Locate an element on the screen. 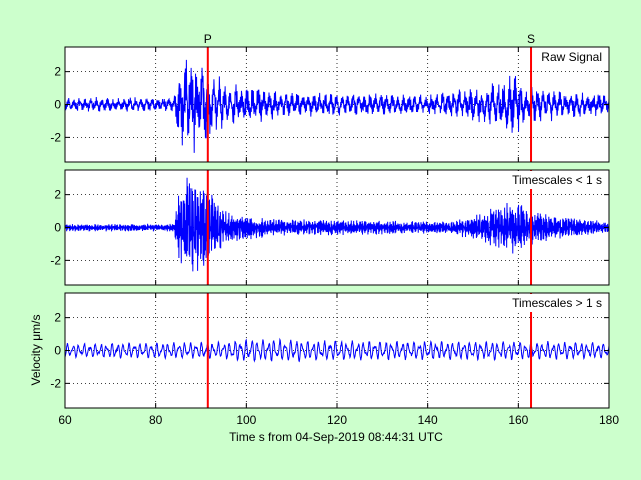  legend-label: Timescales > 1 s is located at coordinates (557, 303).